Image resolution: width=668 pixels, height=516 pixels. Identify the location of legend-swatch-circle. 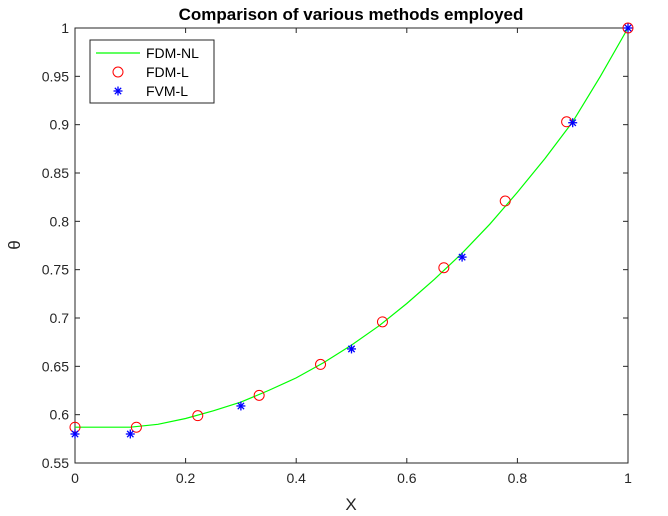
(118, 72).